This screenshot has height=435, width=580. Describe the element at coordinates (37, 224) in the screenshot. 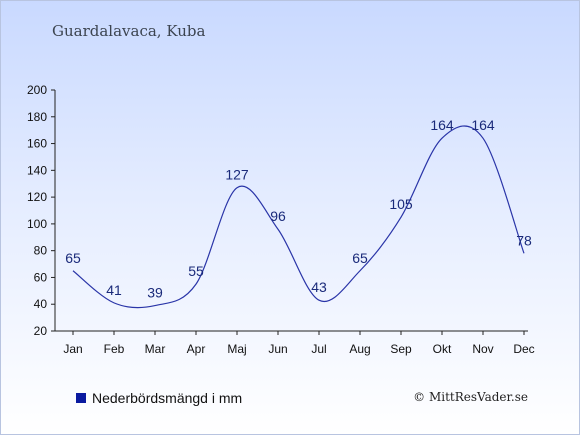

I see `y-tick-label: 100` at that location.